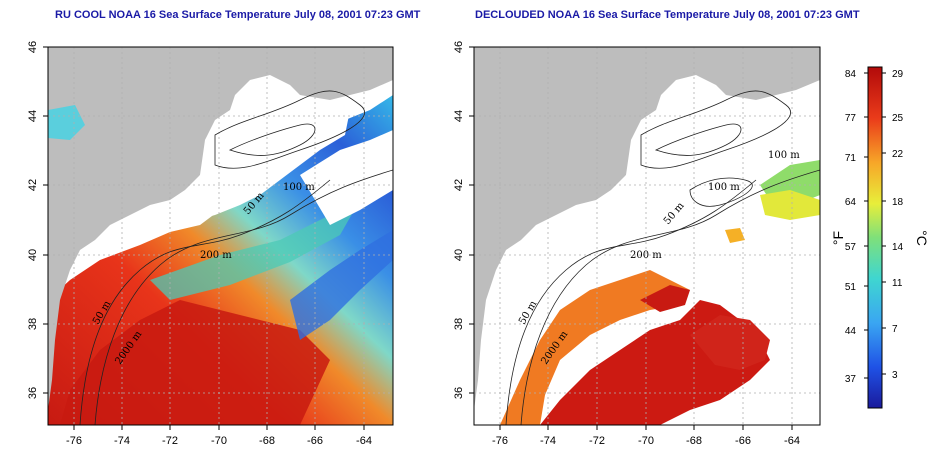 This screenshot has height=475, width=950. Describe the element at coordinates (898, 154) in the screenshot. I see `celsius-tick-label: 22` at that location.